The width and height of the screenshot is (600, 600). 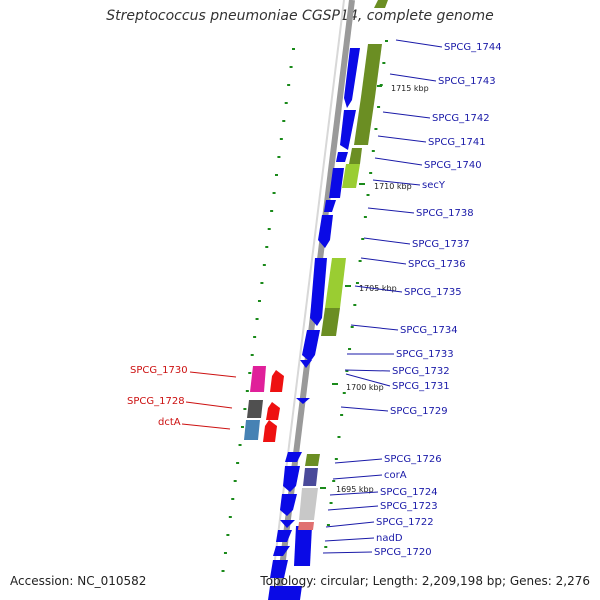 I want to click on gene-label: SPCG_1735, so click(x=433, y=292).